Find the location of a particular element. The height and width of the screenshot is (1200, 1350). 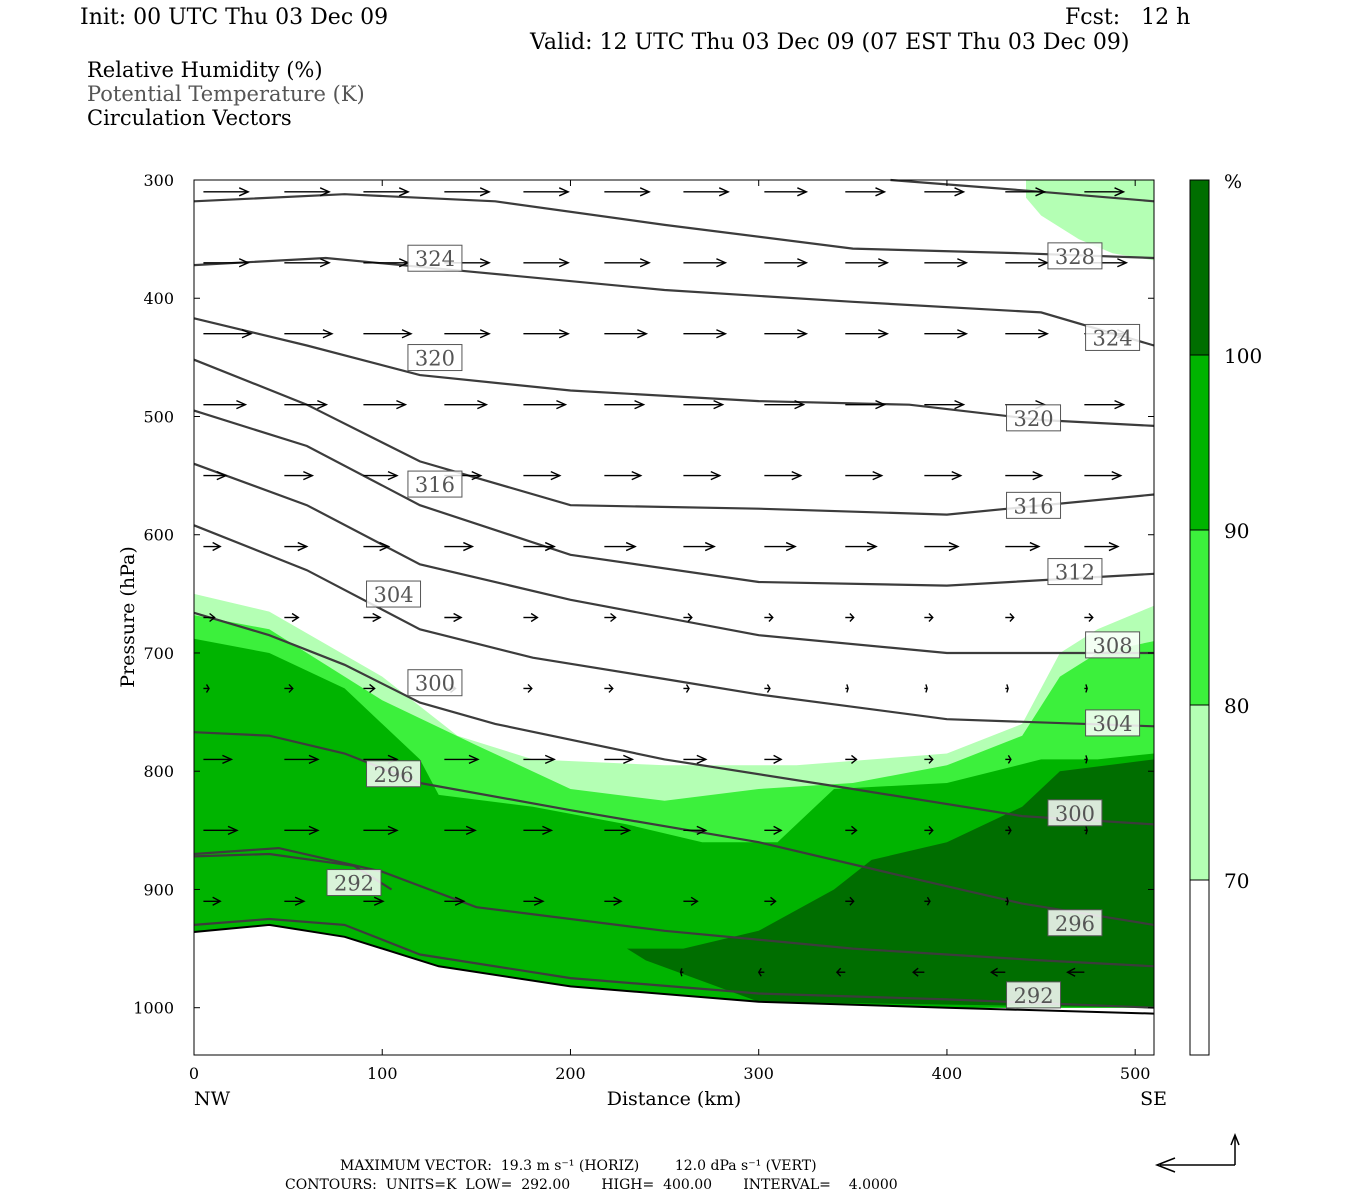

theta-label-3: 316 is located at coordinates (1034, 505).